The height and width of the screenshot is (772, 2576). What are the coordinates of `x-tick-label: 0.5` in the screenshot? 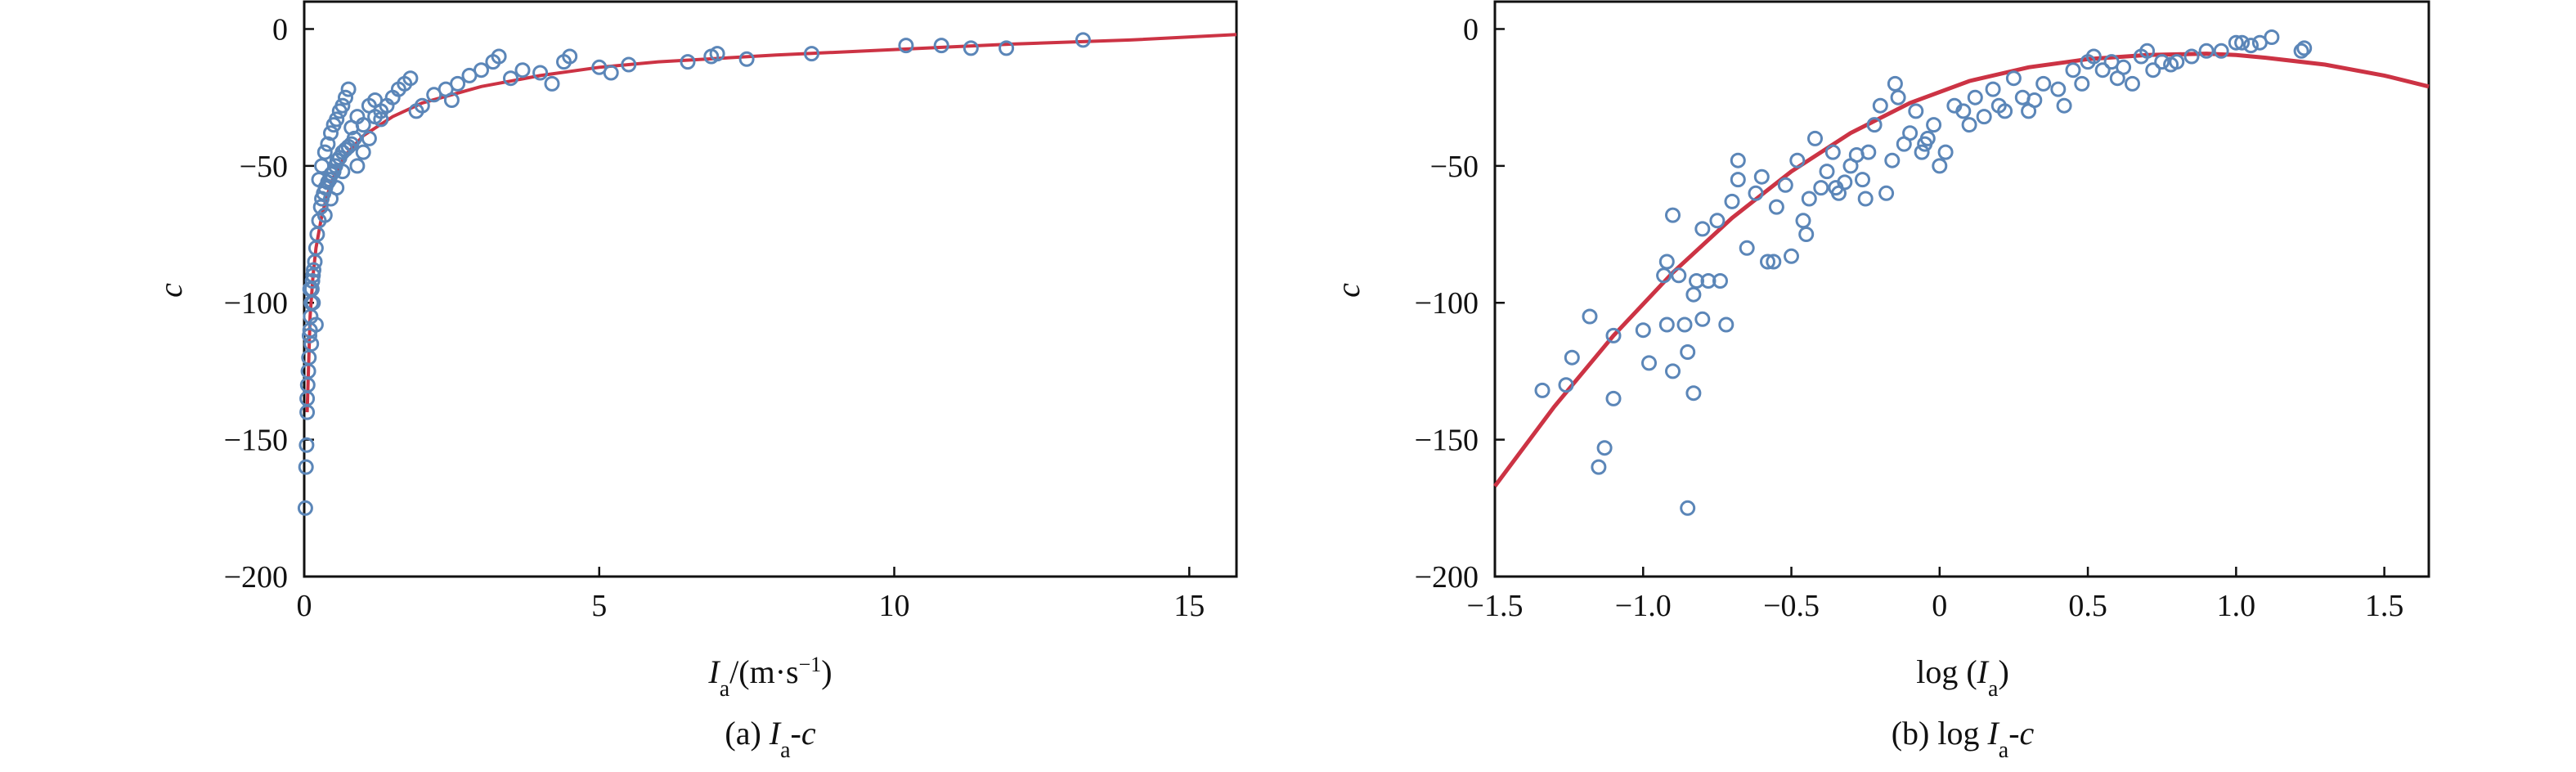 It's located at (2087, 606).